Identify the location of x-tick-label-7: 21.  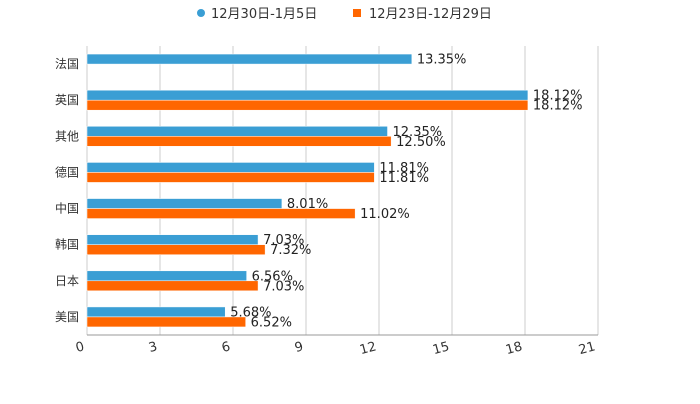
(587, 348).